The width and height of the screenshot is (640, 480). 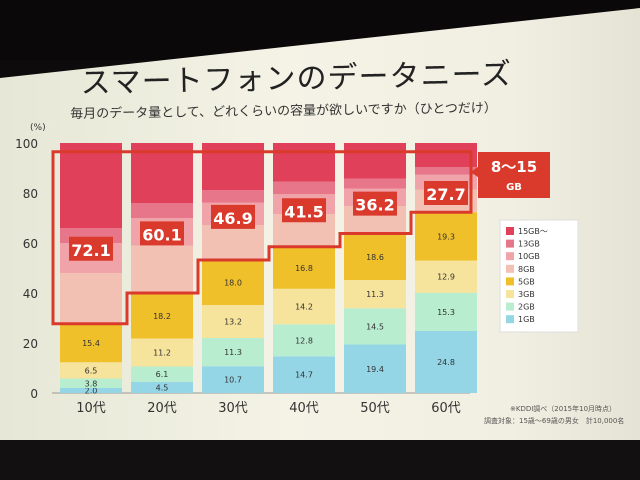 I want to click on legend-entry: 8GB, so click(x=526, y=269).